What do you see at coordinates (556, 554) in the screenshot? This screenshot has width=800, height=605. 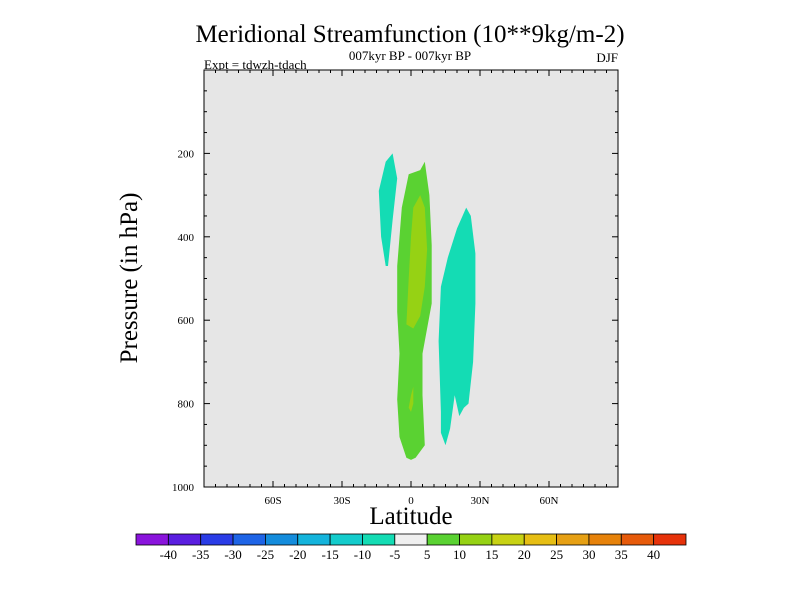 I see `colorbar-label: 25` at bounding box center [556, 554].